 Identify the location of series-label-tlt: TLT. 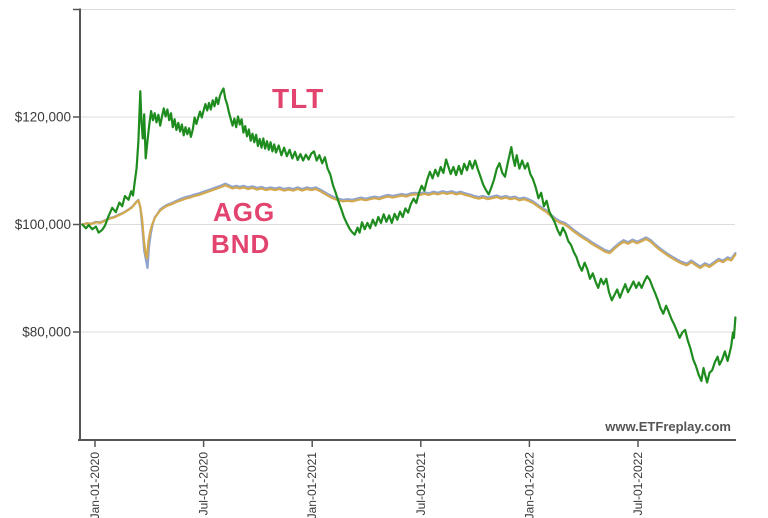
(298, 98).